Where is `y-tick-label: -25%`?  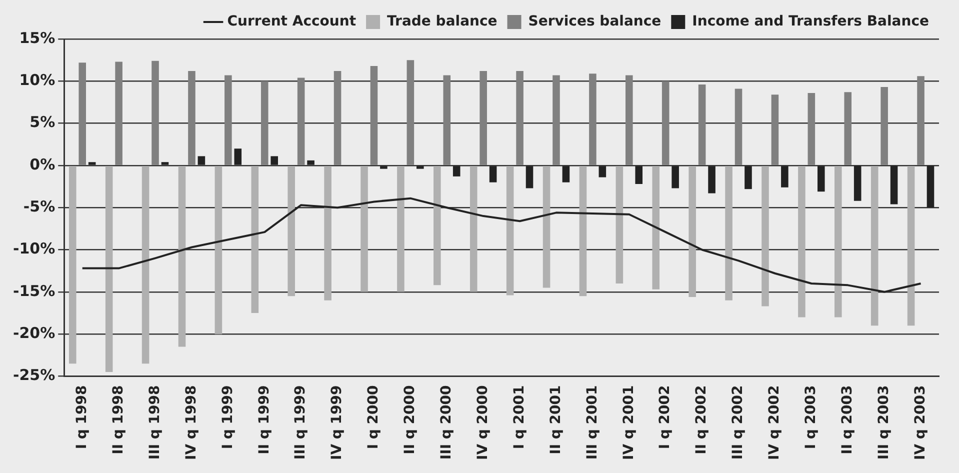
y-tick-label: -25% is located at coordinates (34, 375).